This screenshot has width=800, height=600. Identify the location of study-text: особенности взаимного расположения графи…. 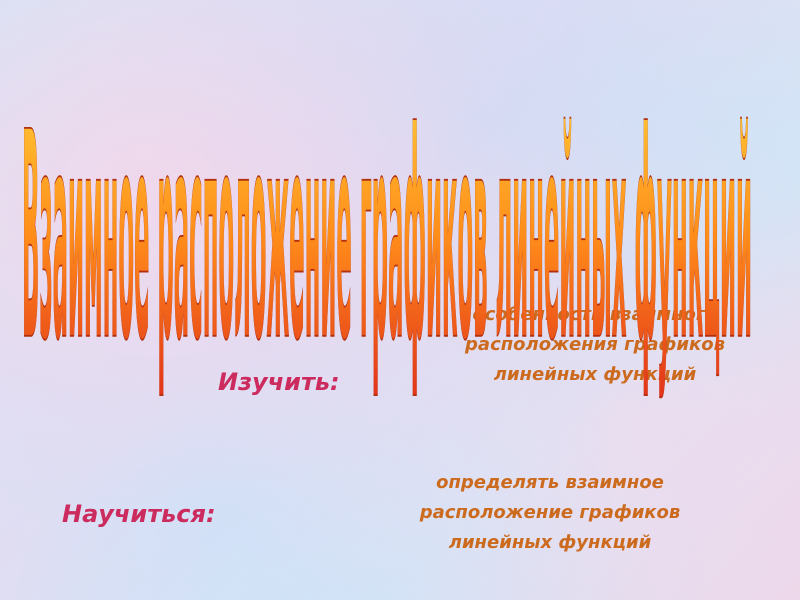
(595, 344).